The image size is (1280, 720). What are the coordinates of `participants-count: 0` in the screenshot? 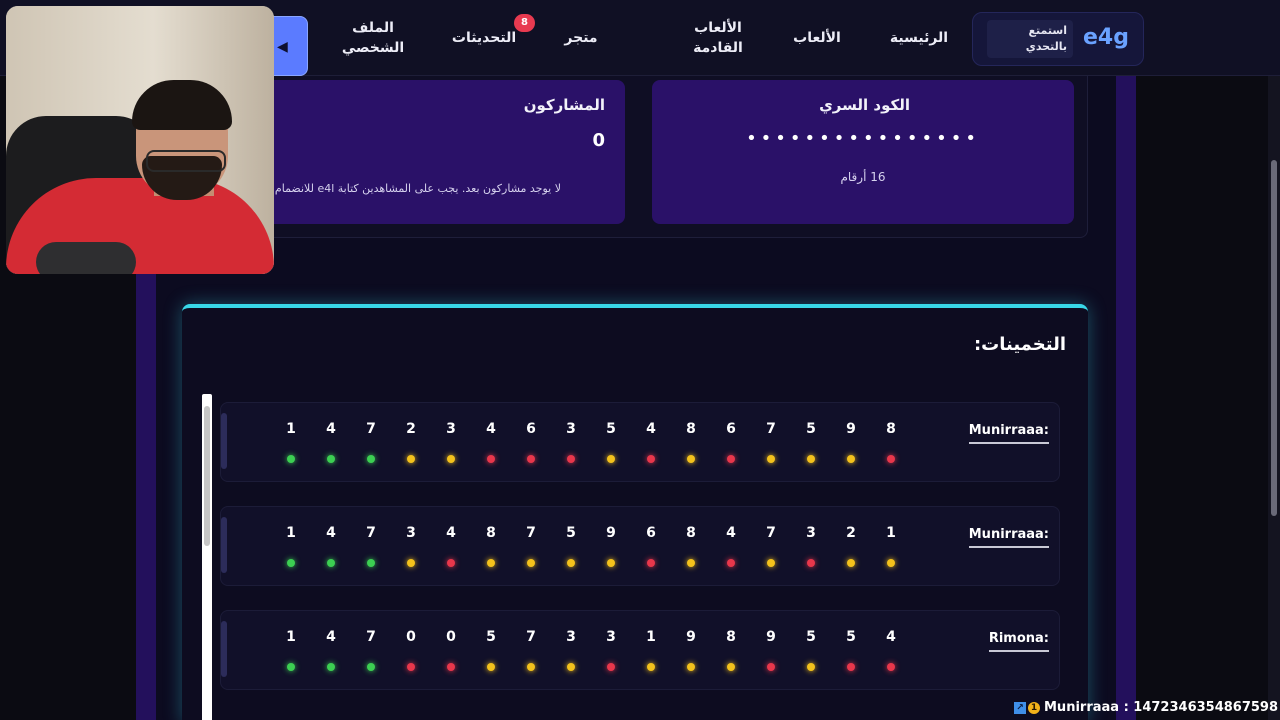 It's located at (598, 140).